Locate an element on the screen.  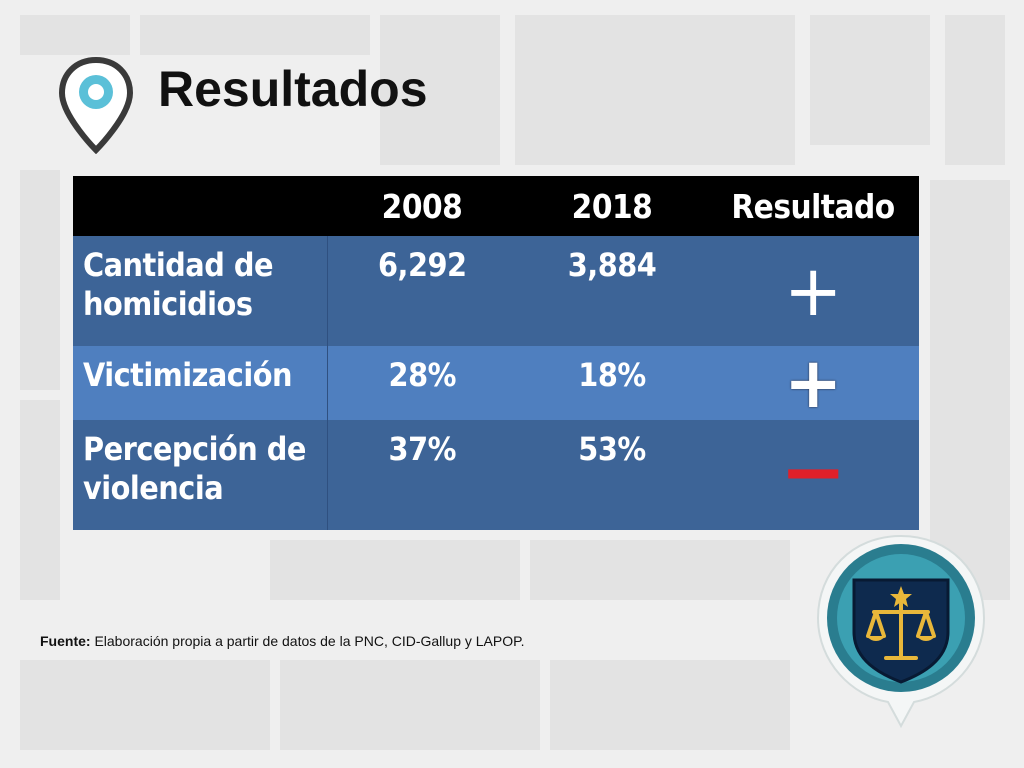
header-resultado: Resultado is located at coordinates (813, 206).